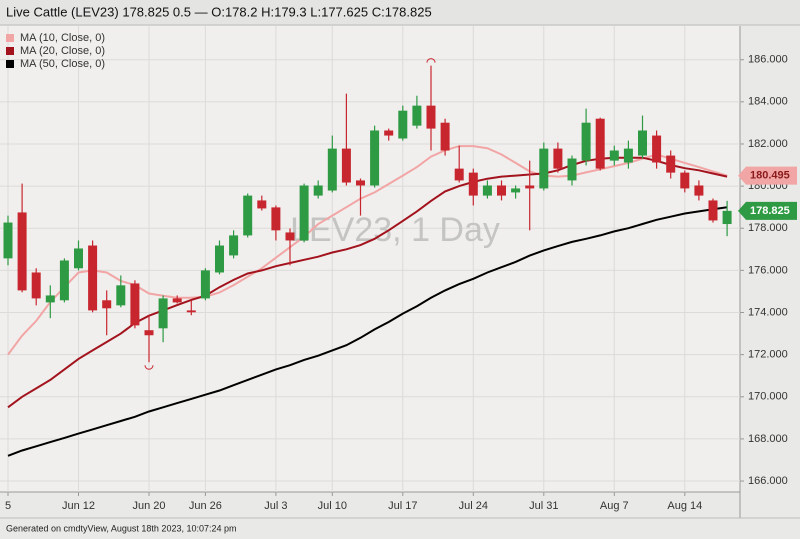 The width and height of the screenshot is (800, 539). What do you see at coordinates (149, 367) in the screenshot?
I see `low-marker` at bounding box center [149, 367].